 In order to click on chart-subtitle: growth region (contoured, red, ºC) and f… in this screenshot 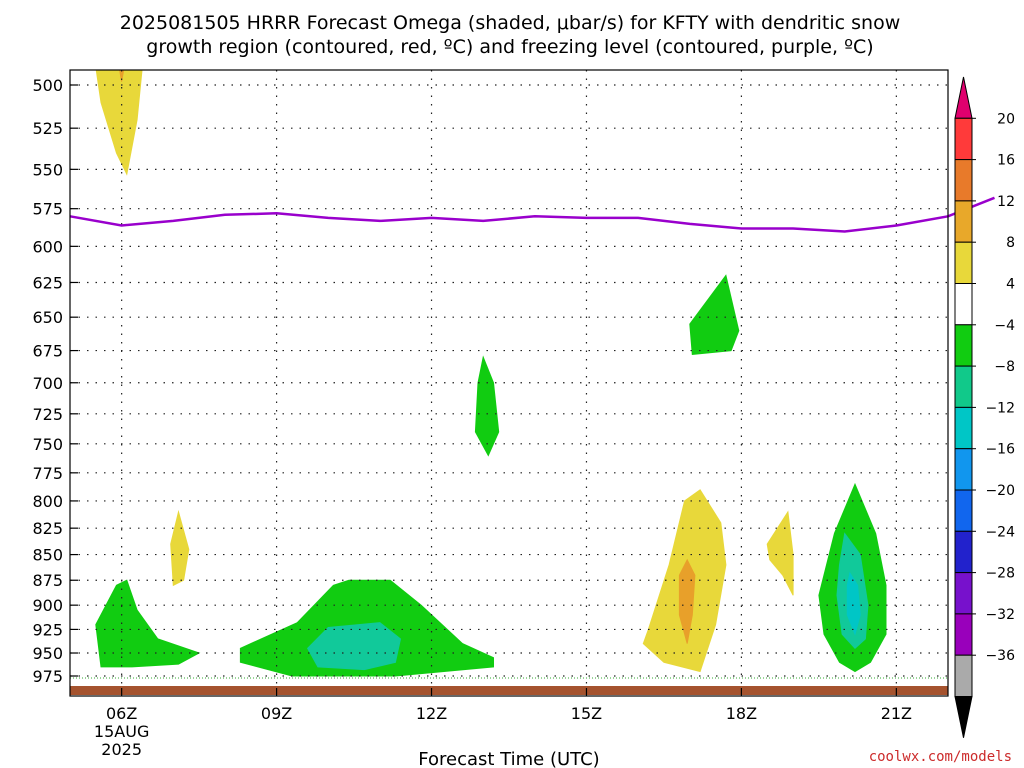, I will do `click(509, 47)`.